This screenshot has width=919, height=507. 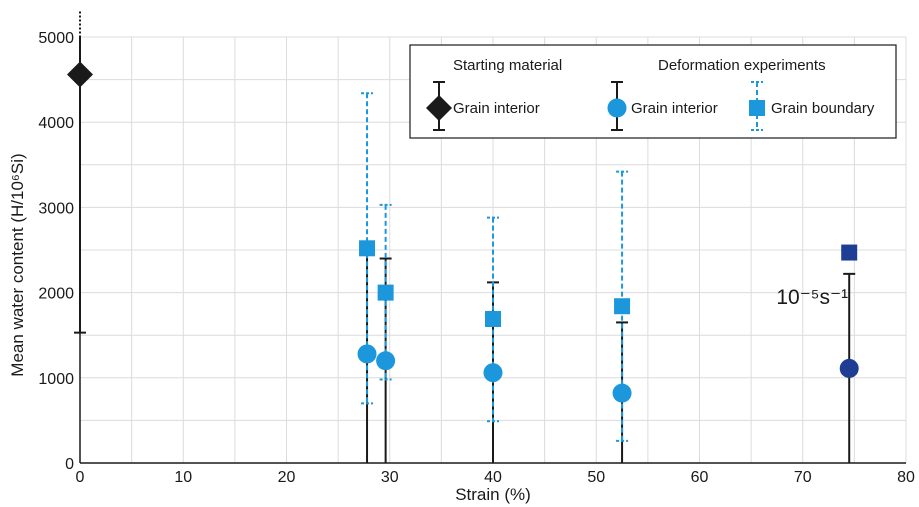 I want to click on x-tick-label: 0, so click(x=80, y=477).